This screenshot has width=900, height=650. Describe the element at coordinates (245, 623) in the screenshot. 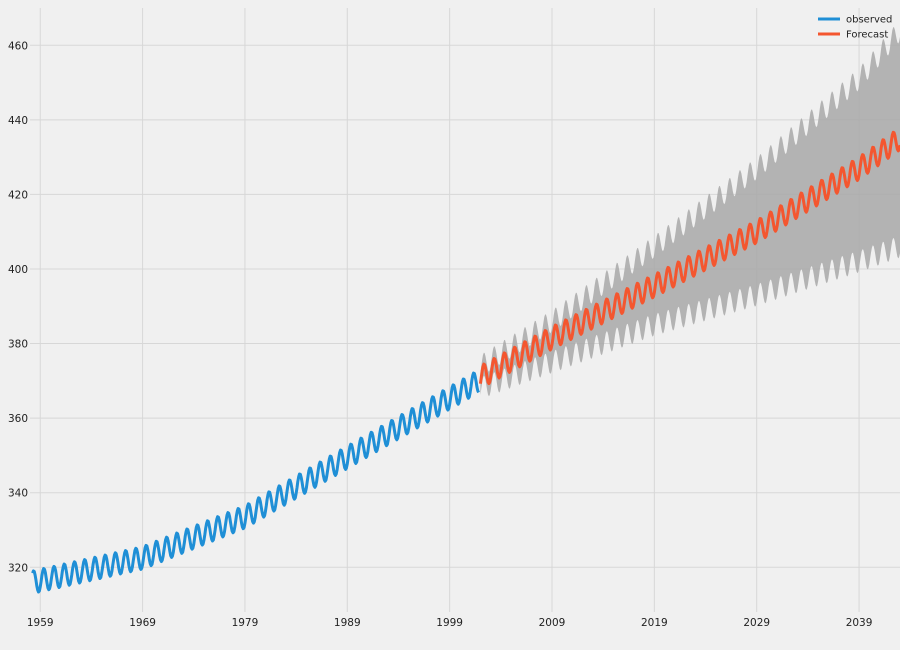

I see `x-tick-label: 1979` at that location.